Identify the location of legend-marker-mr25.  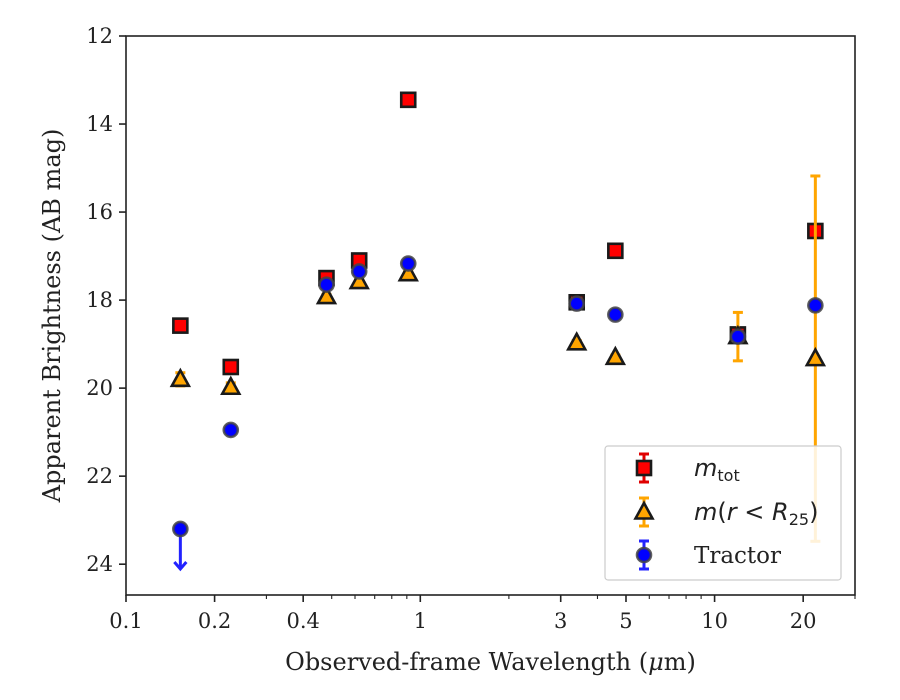
(644, 510).